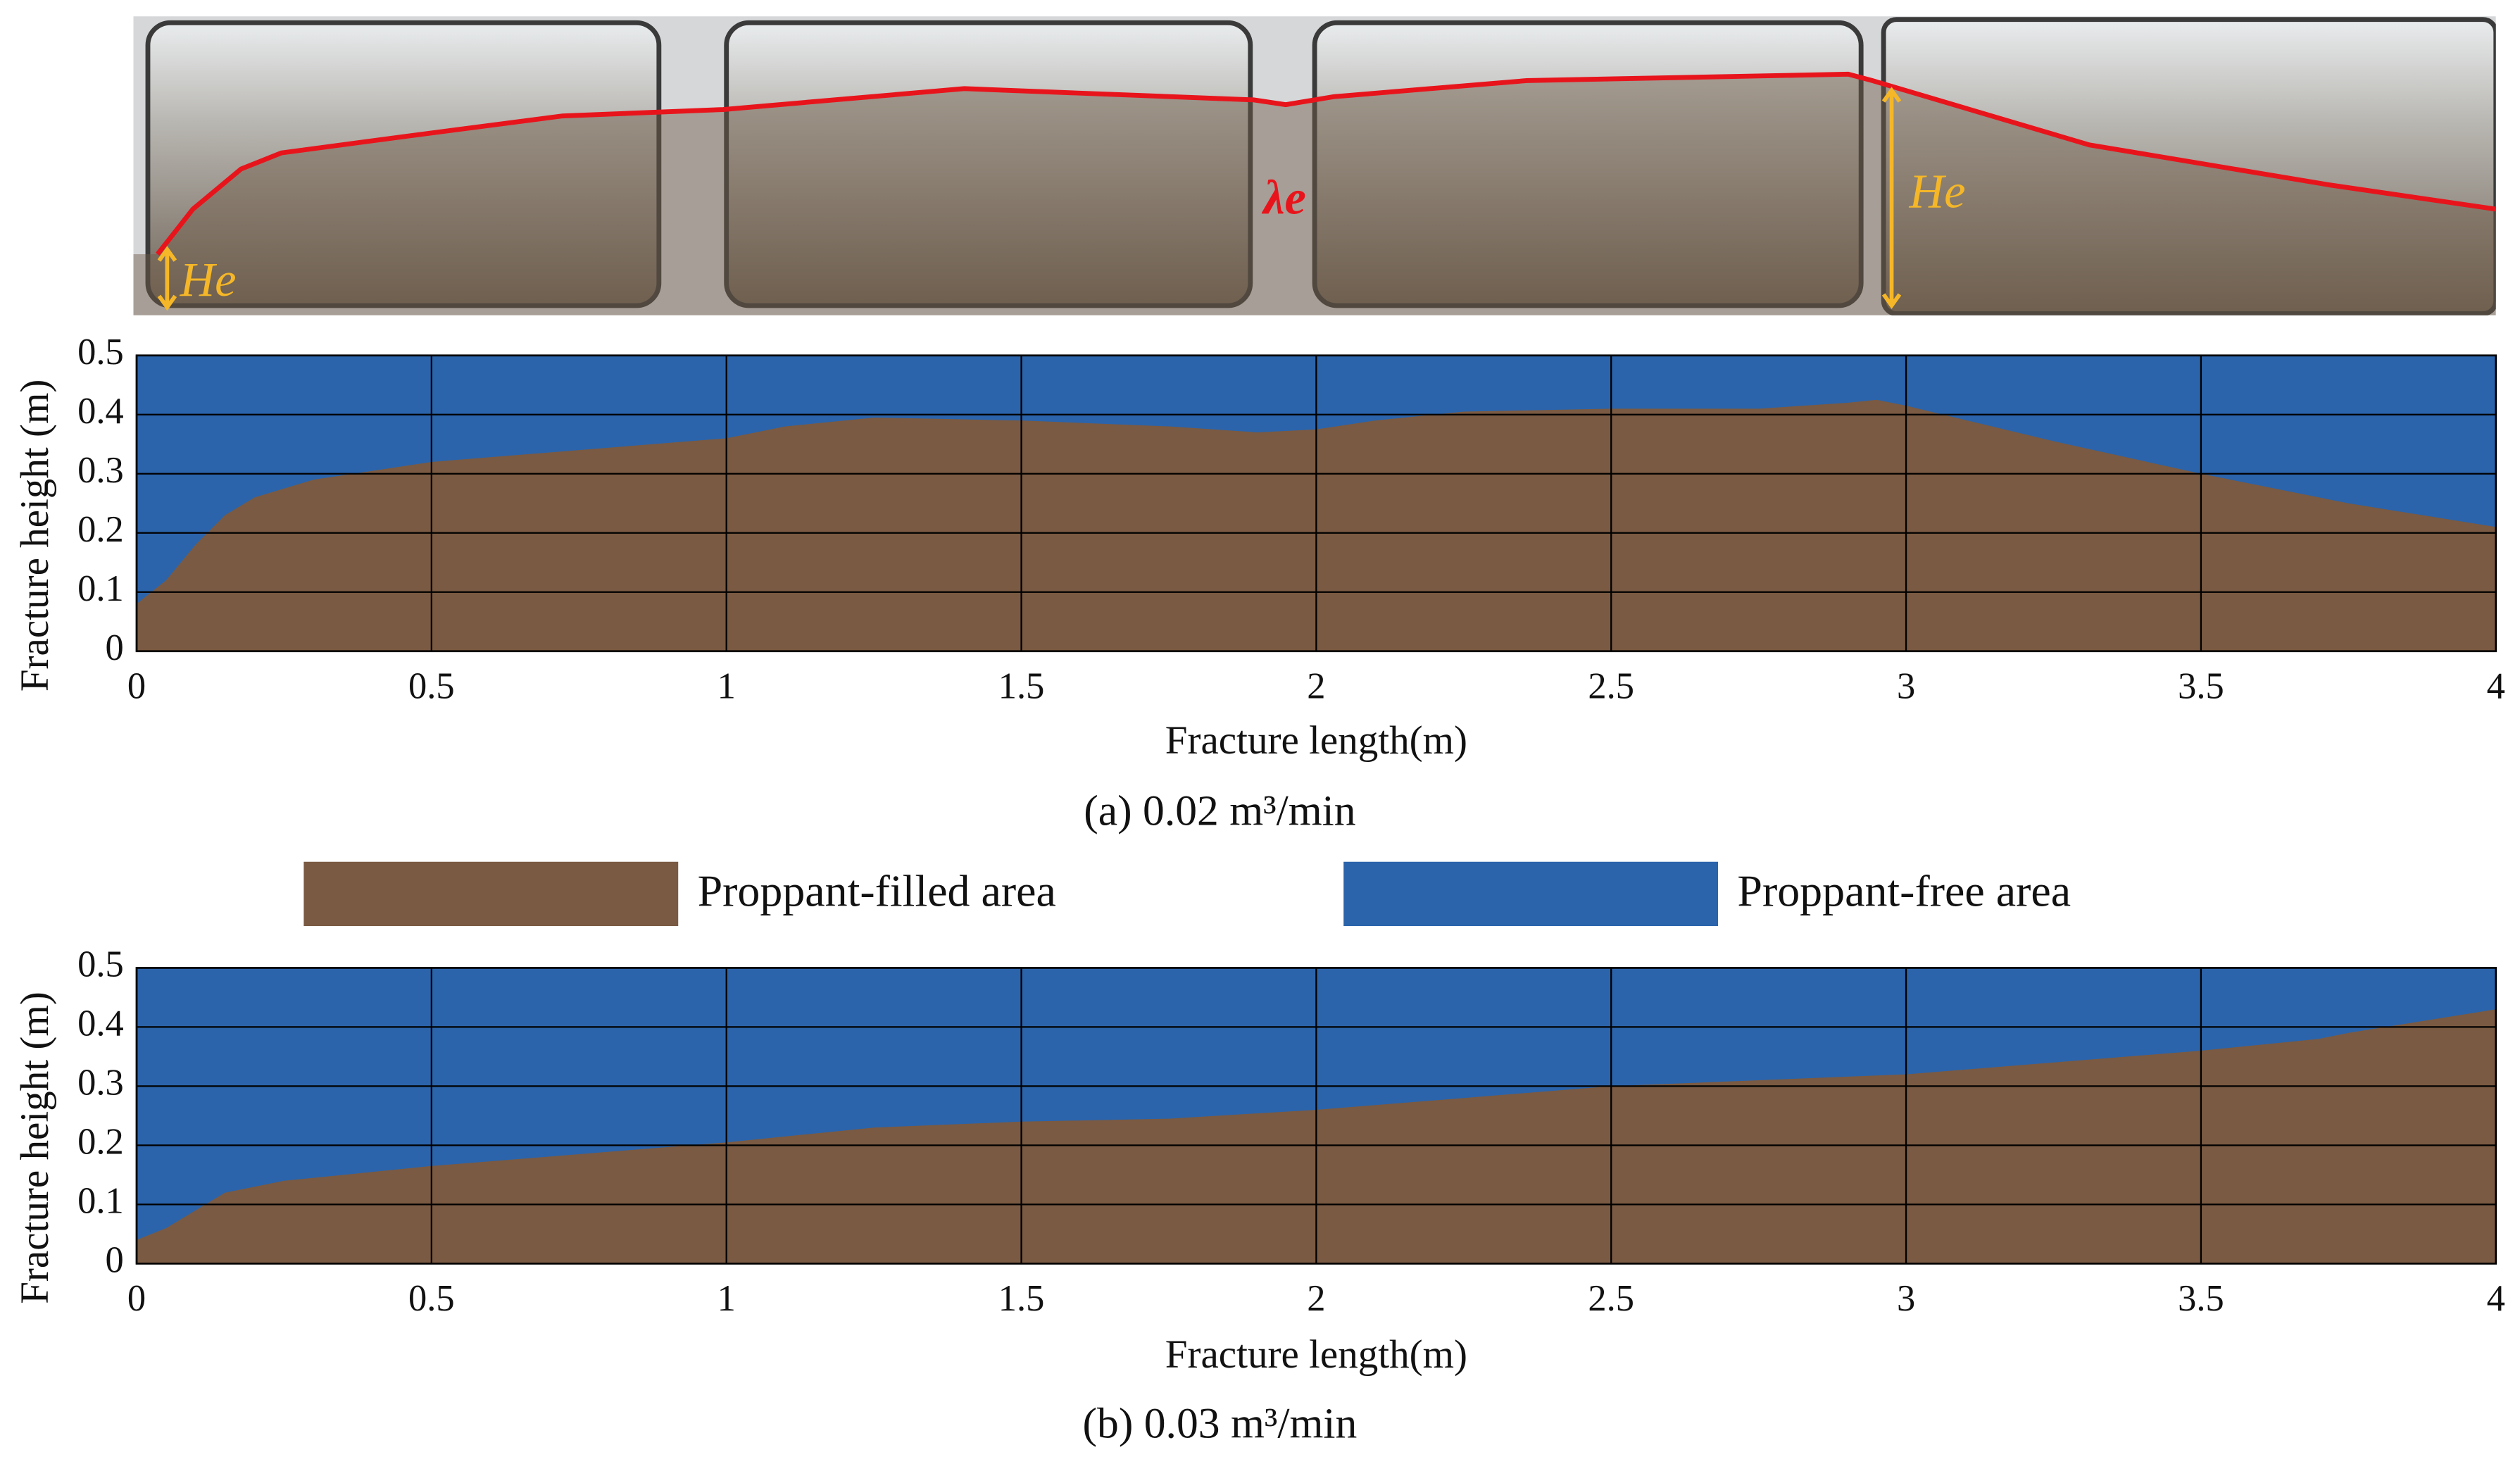 This screenshot has width=2520, height=1476. What do you see at coordinates (1904, 890) in the screenshot?
I see `legend-label: Proppant-free area` at bounding box center [1904, 890].